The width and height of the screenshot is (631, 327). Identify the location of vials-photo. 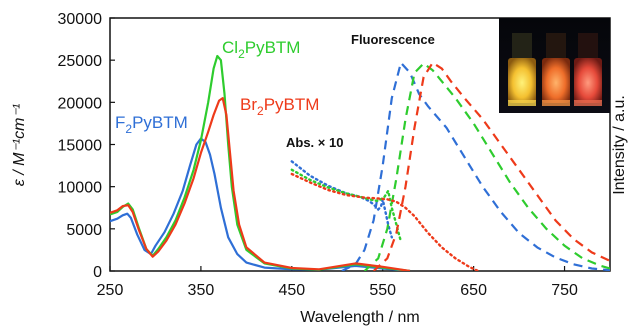
(554, 65).